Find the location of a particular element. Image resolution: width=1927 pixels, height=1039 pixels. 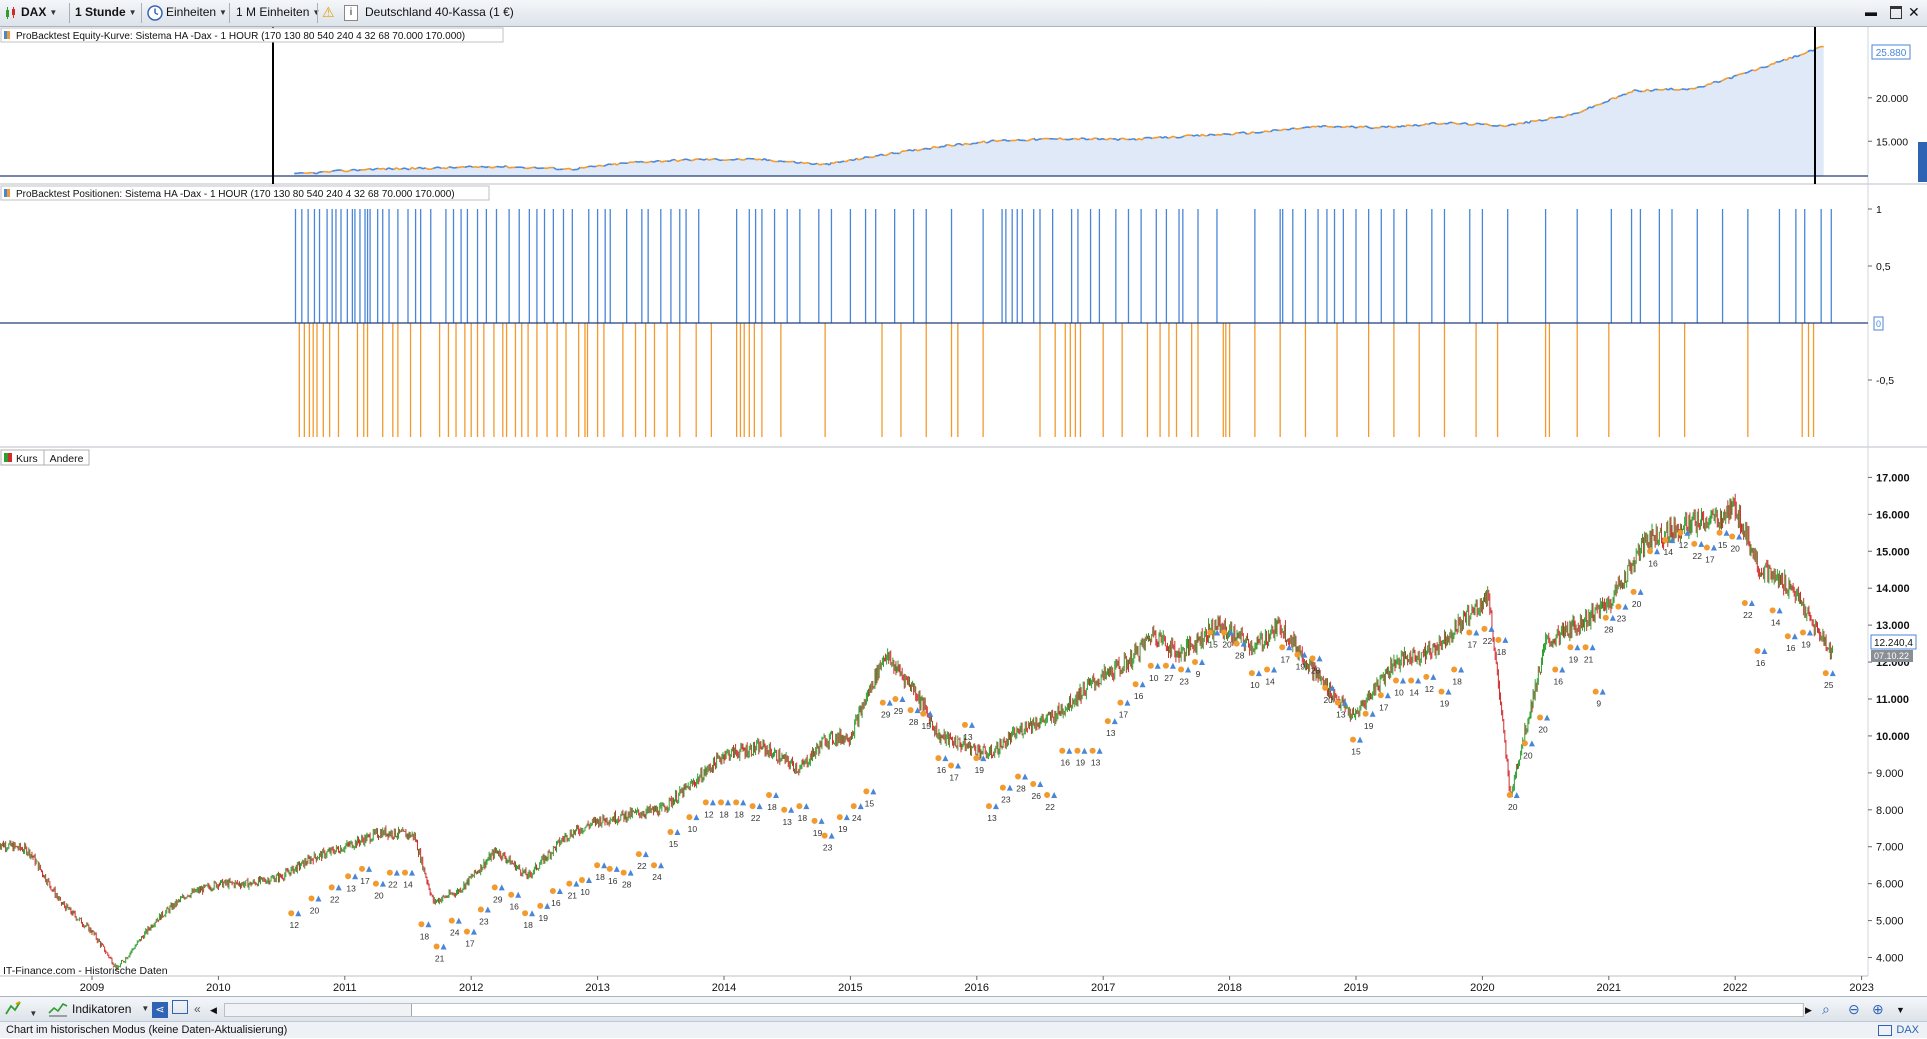

date-tick-label: 2011 is located at coordinates (345, 988).